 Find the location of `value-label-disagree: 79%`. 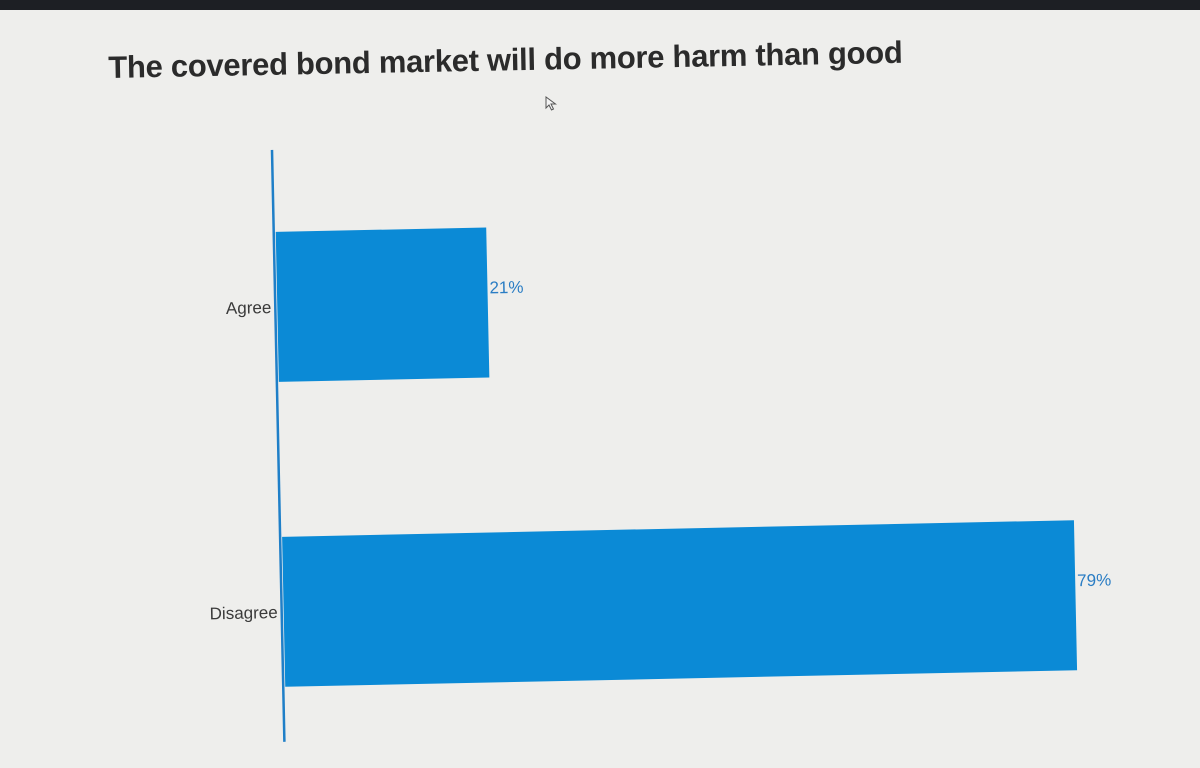

value-label-disagree: 79% is located at coordinates (1094, 580).